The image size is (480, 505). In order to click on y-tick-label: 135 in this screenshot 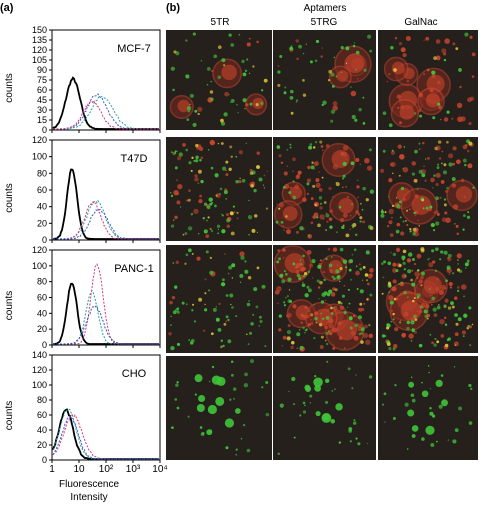, I will do `click(39, 40)`.